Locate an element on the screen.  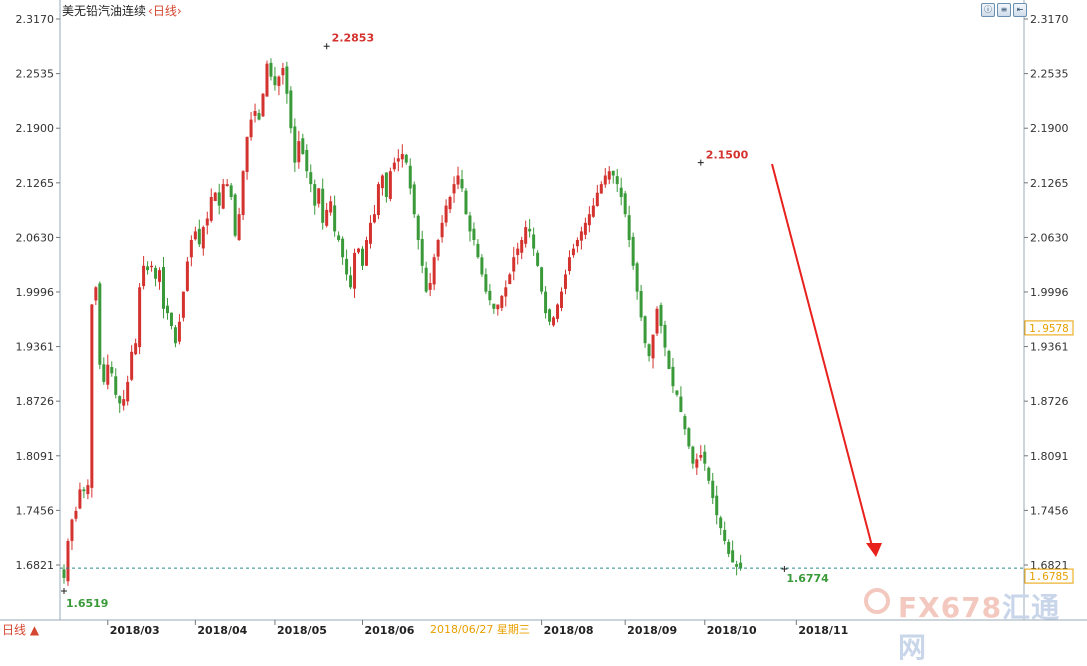
y-tick-label-left: 2.1900 is located at coordinates (35, 128).